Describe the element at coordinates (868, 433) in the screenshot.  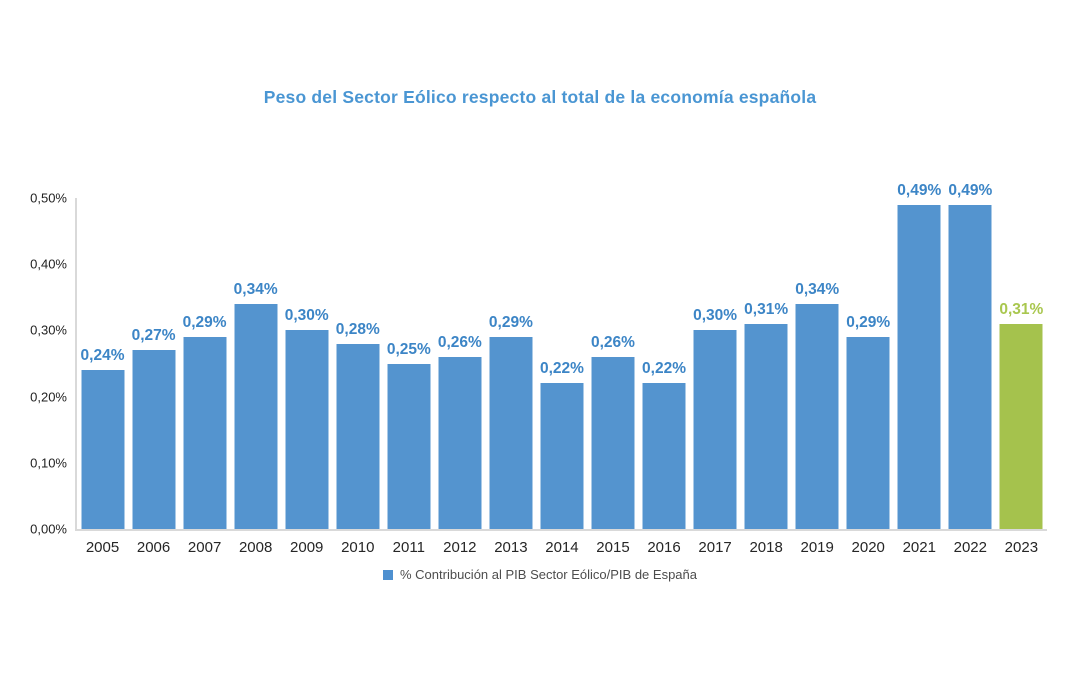
I see `bar-2020` at that location.